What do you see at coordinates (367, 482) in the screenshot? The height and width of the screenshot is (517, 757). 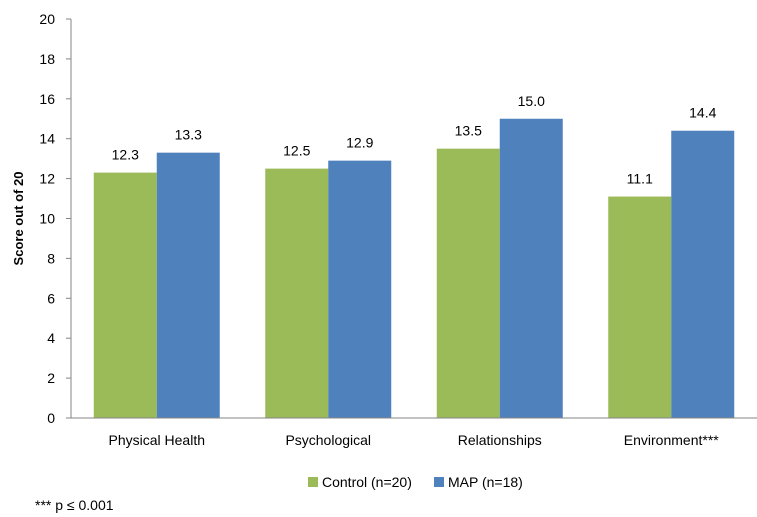 I see `legend-label: Control (n=20)` at bounding box center [367, 482].